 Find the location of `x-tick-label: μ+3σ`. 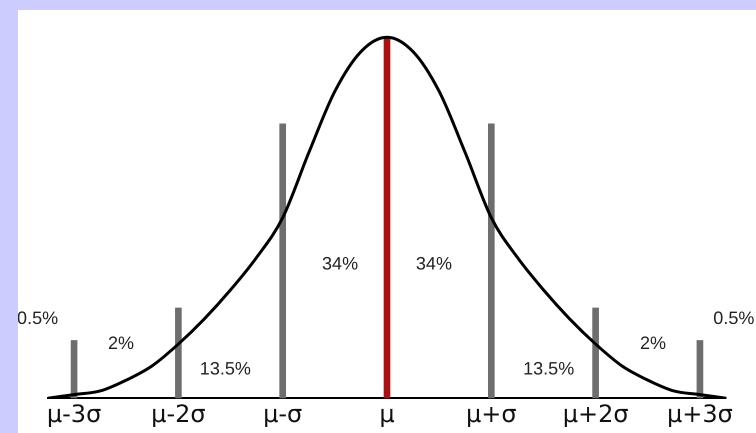

x-tick-label: μ+3σ is located at coordinates (699, 414).